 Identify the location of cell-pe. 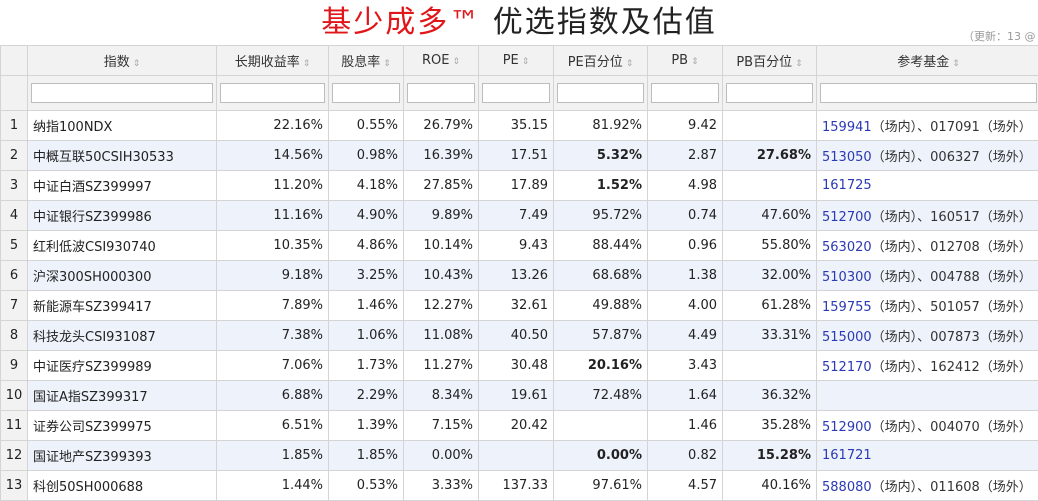
(516, 456).